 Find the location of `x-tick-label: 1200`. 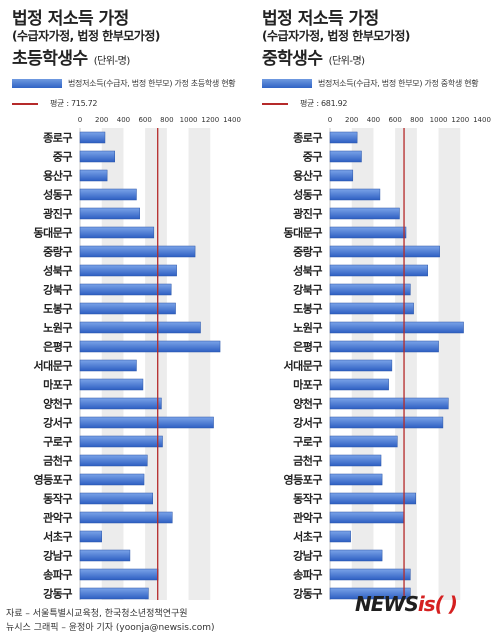

x-tick-label: 1200 is located at coordinates (460, 120).